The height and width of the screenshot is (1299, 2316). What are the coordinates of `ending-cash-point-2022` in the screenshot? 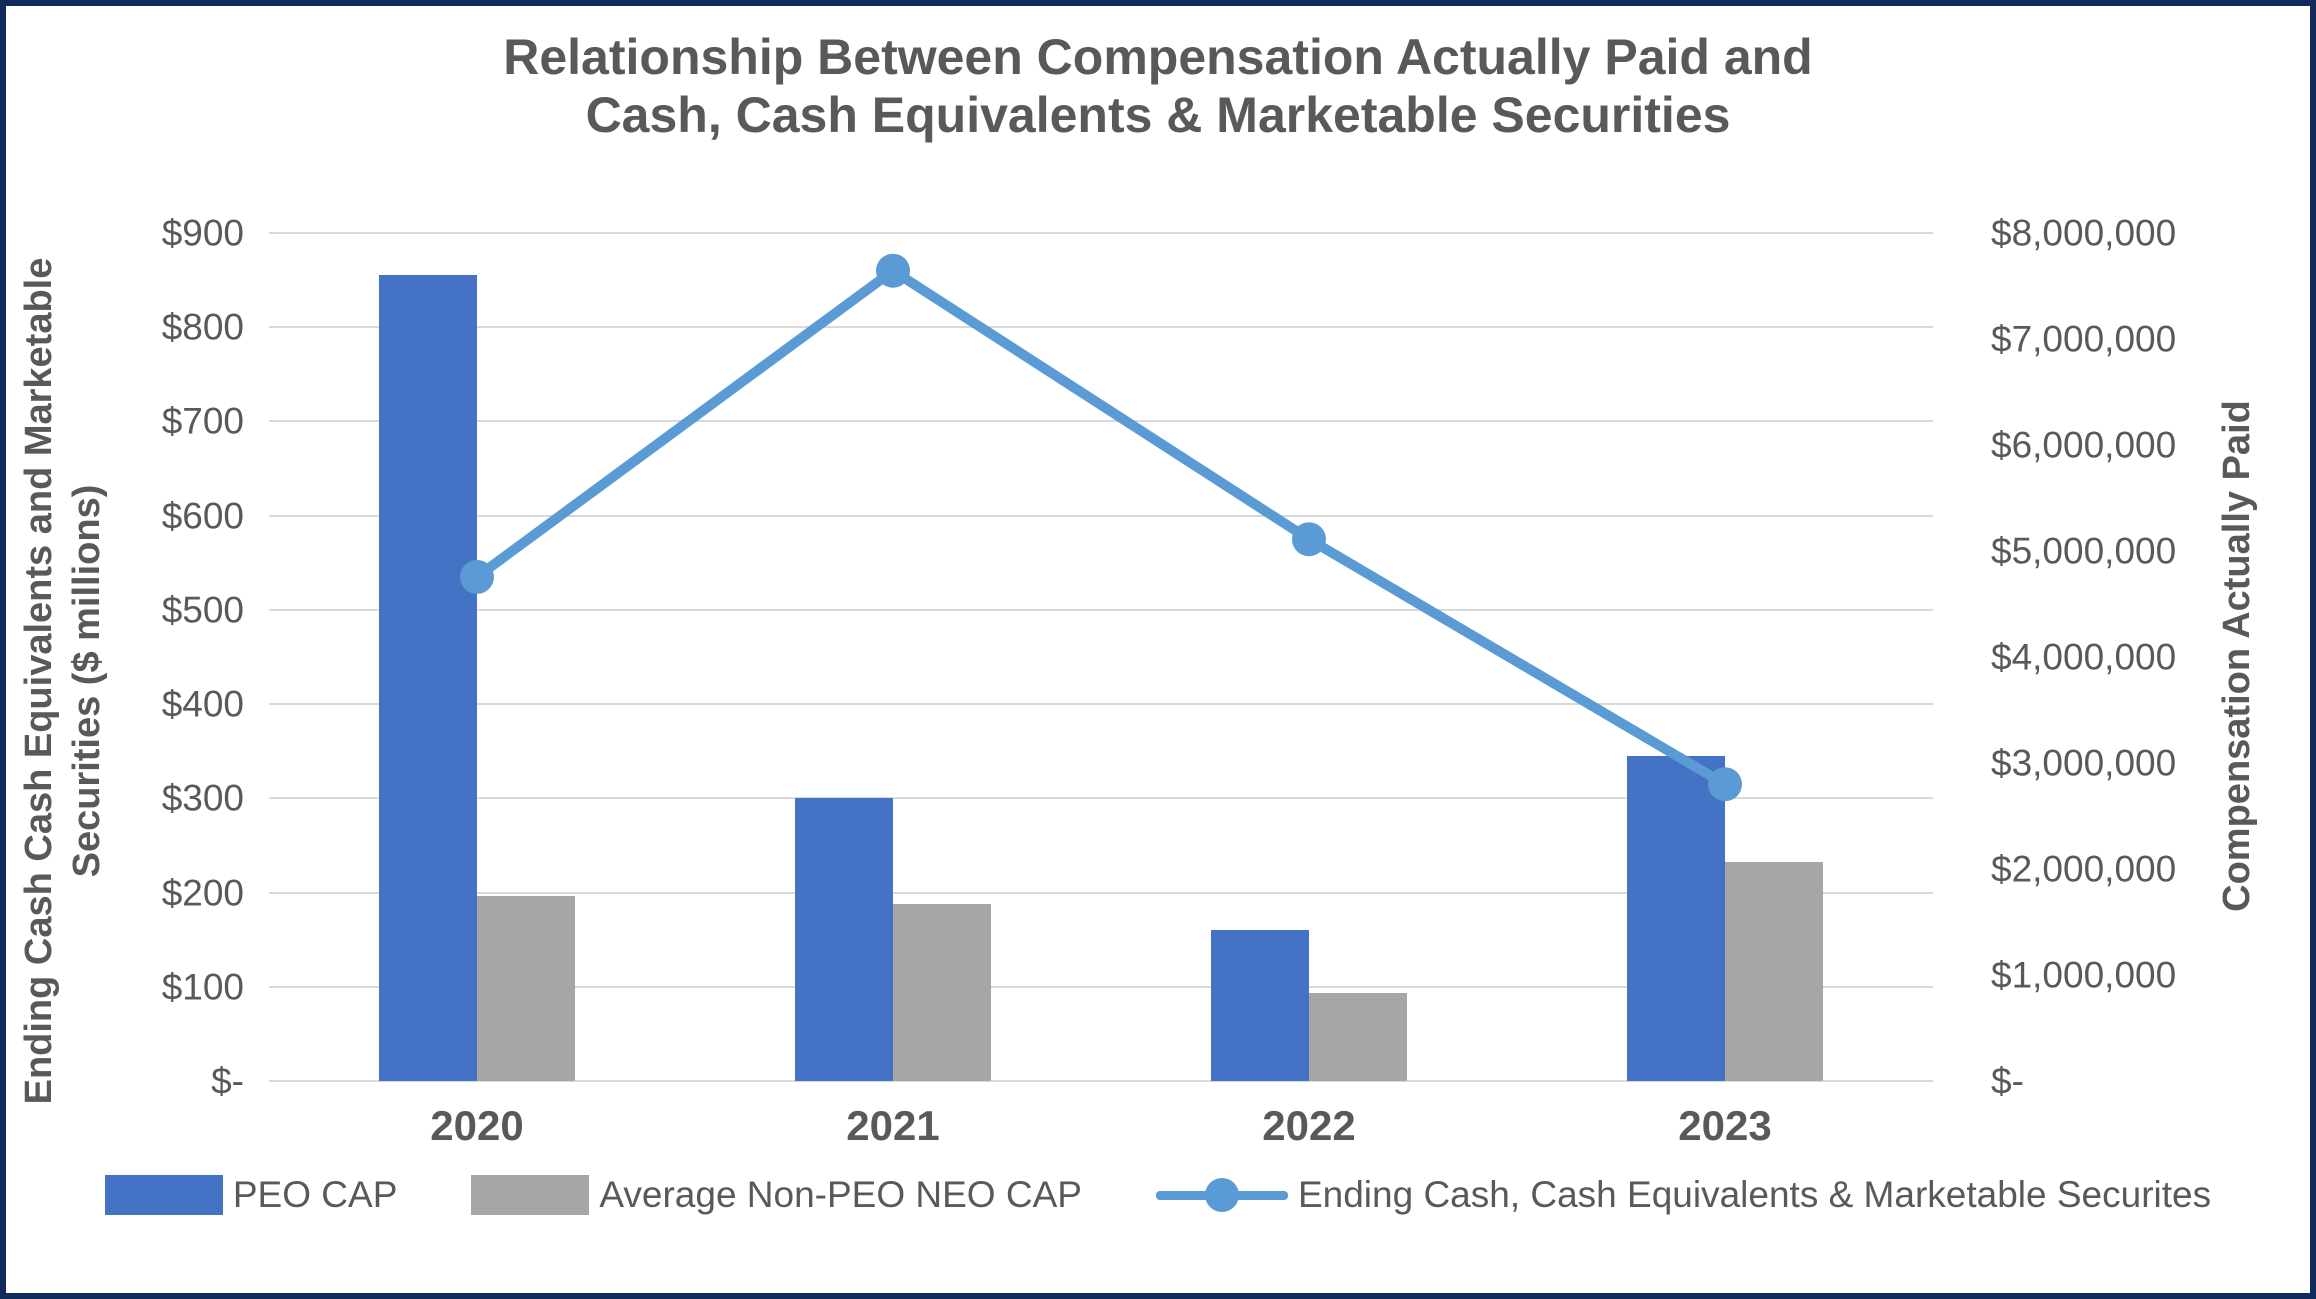 It's located at (1309, 539).